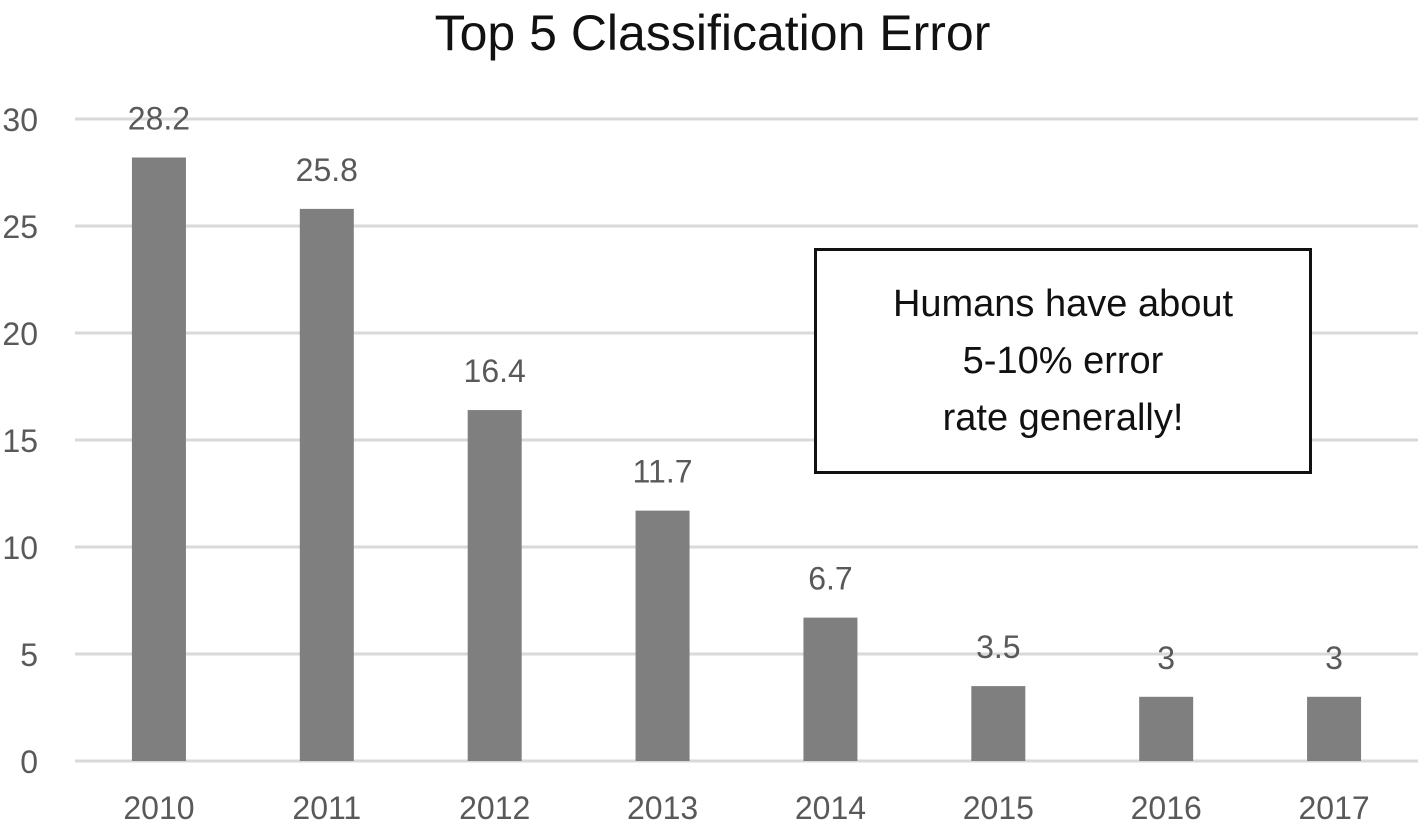 The height and width of the screenshot is (834, 1425). I want to click on annotation-line-2: 5-10% error, so click(1063, 360).